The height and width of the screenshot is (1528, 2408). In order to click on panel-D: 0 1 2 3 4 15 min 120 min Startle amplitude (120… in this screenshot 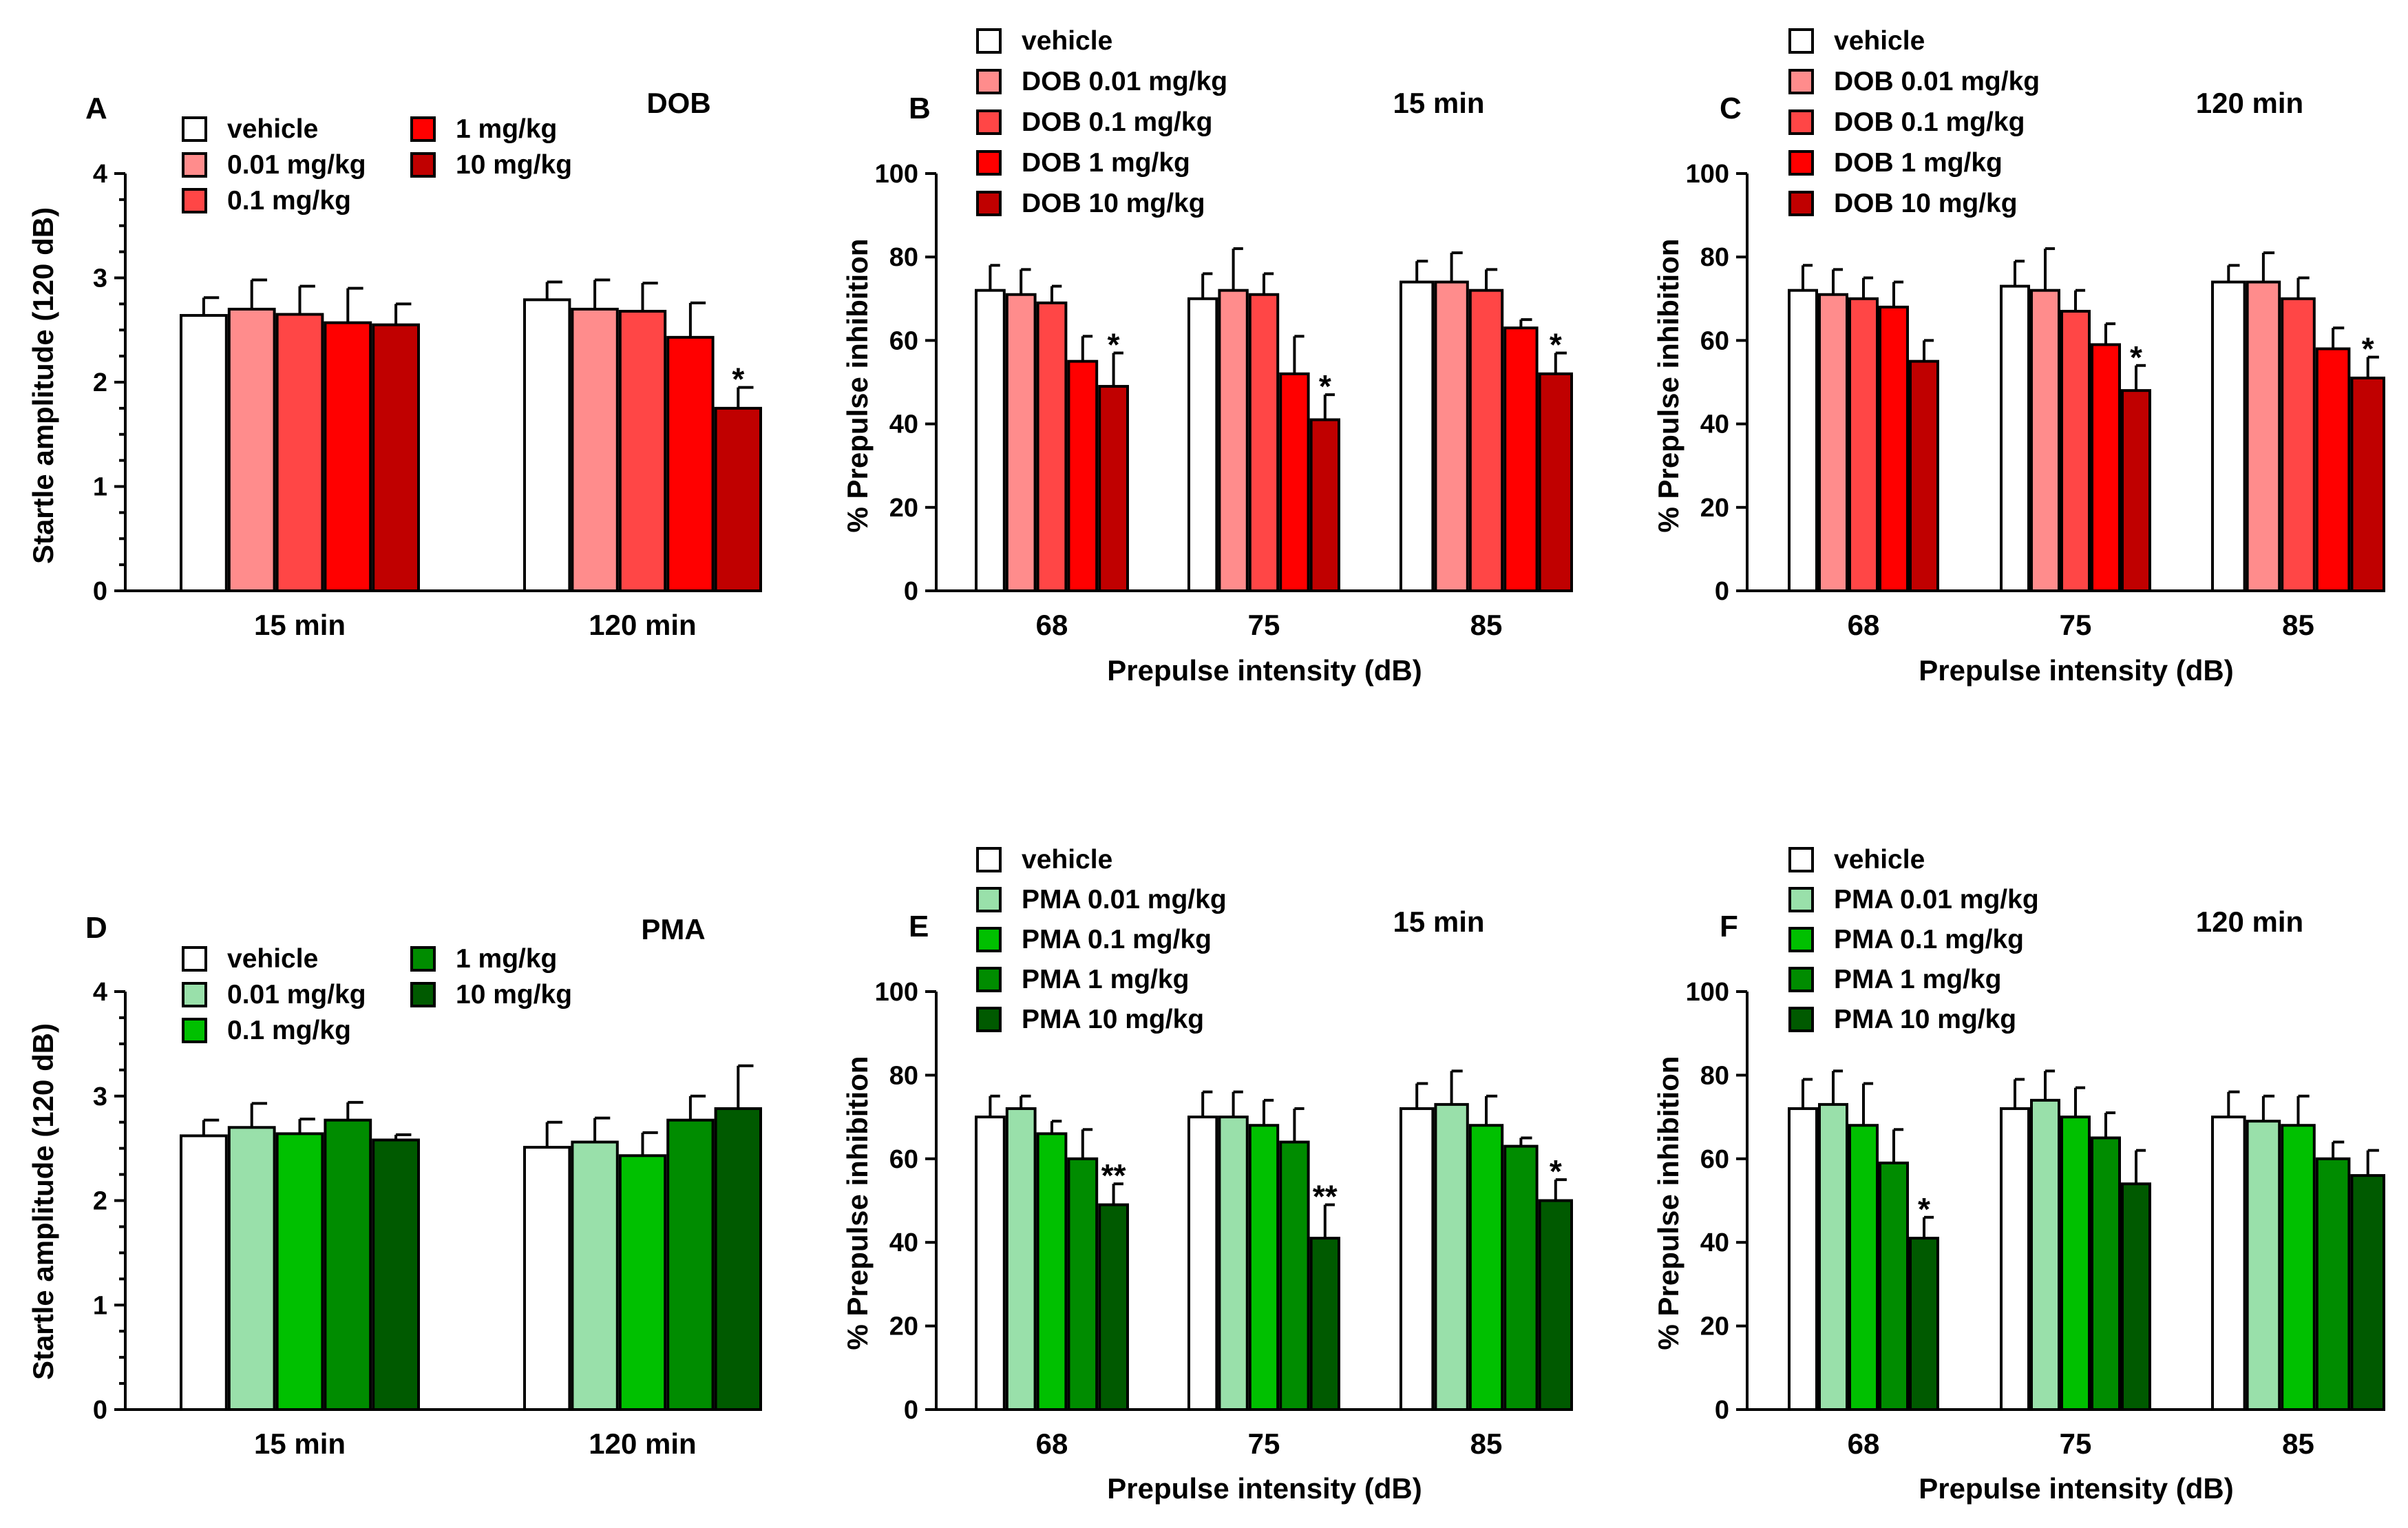, I will do `click(394, 1185)`.